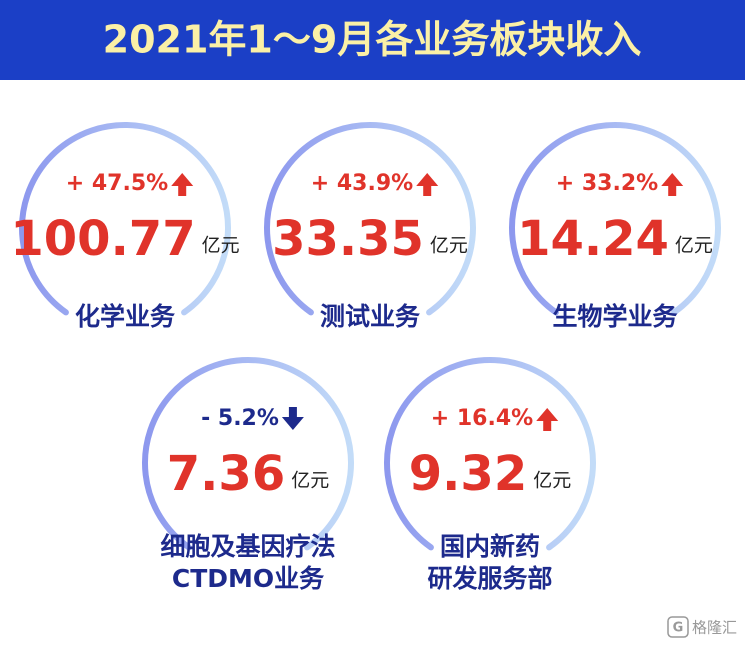  I want to click on watermark-text: 格隆汇, so click(714, 628).